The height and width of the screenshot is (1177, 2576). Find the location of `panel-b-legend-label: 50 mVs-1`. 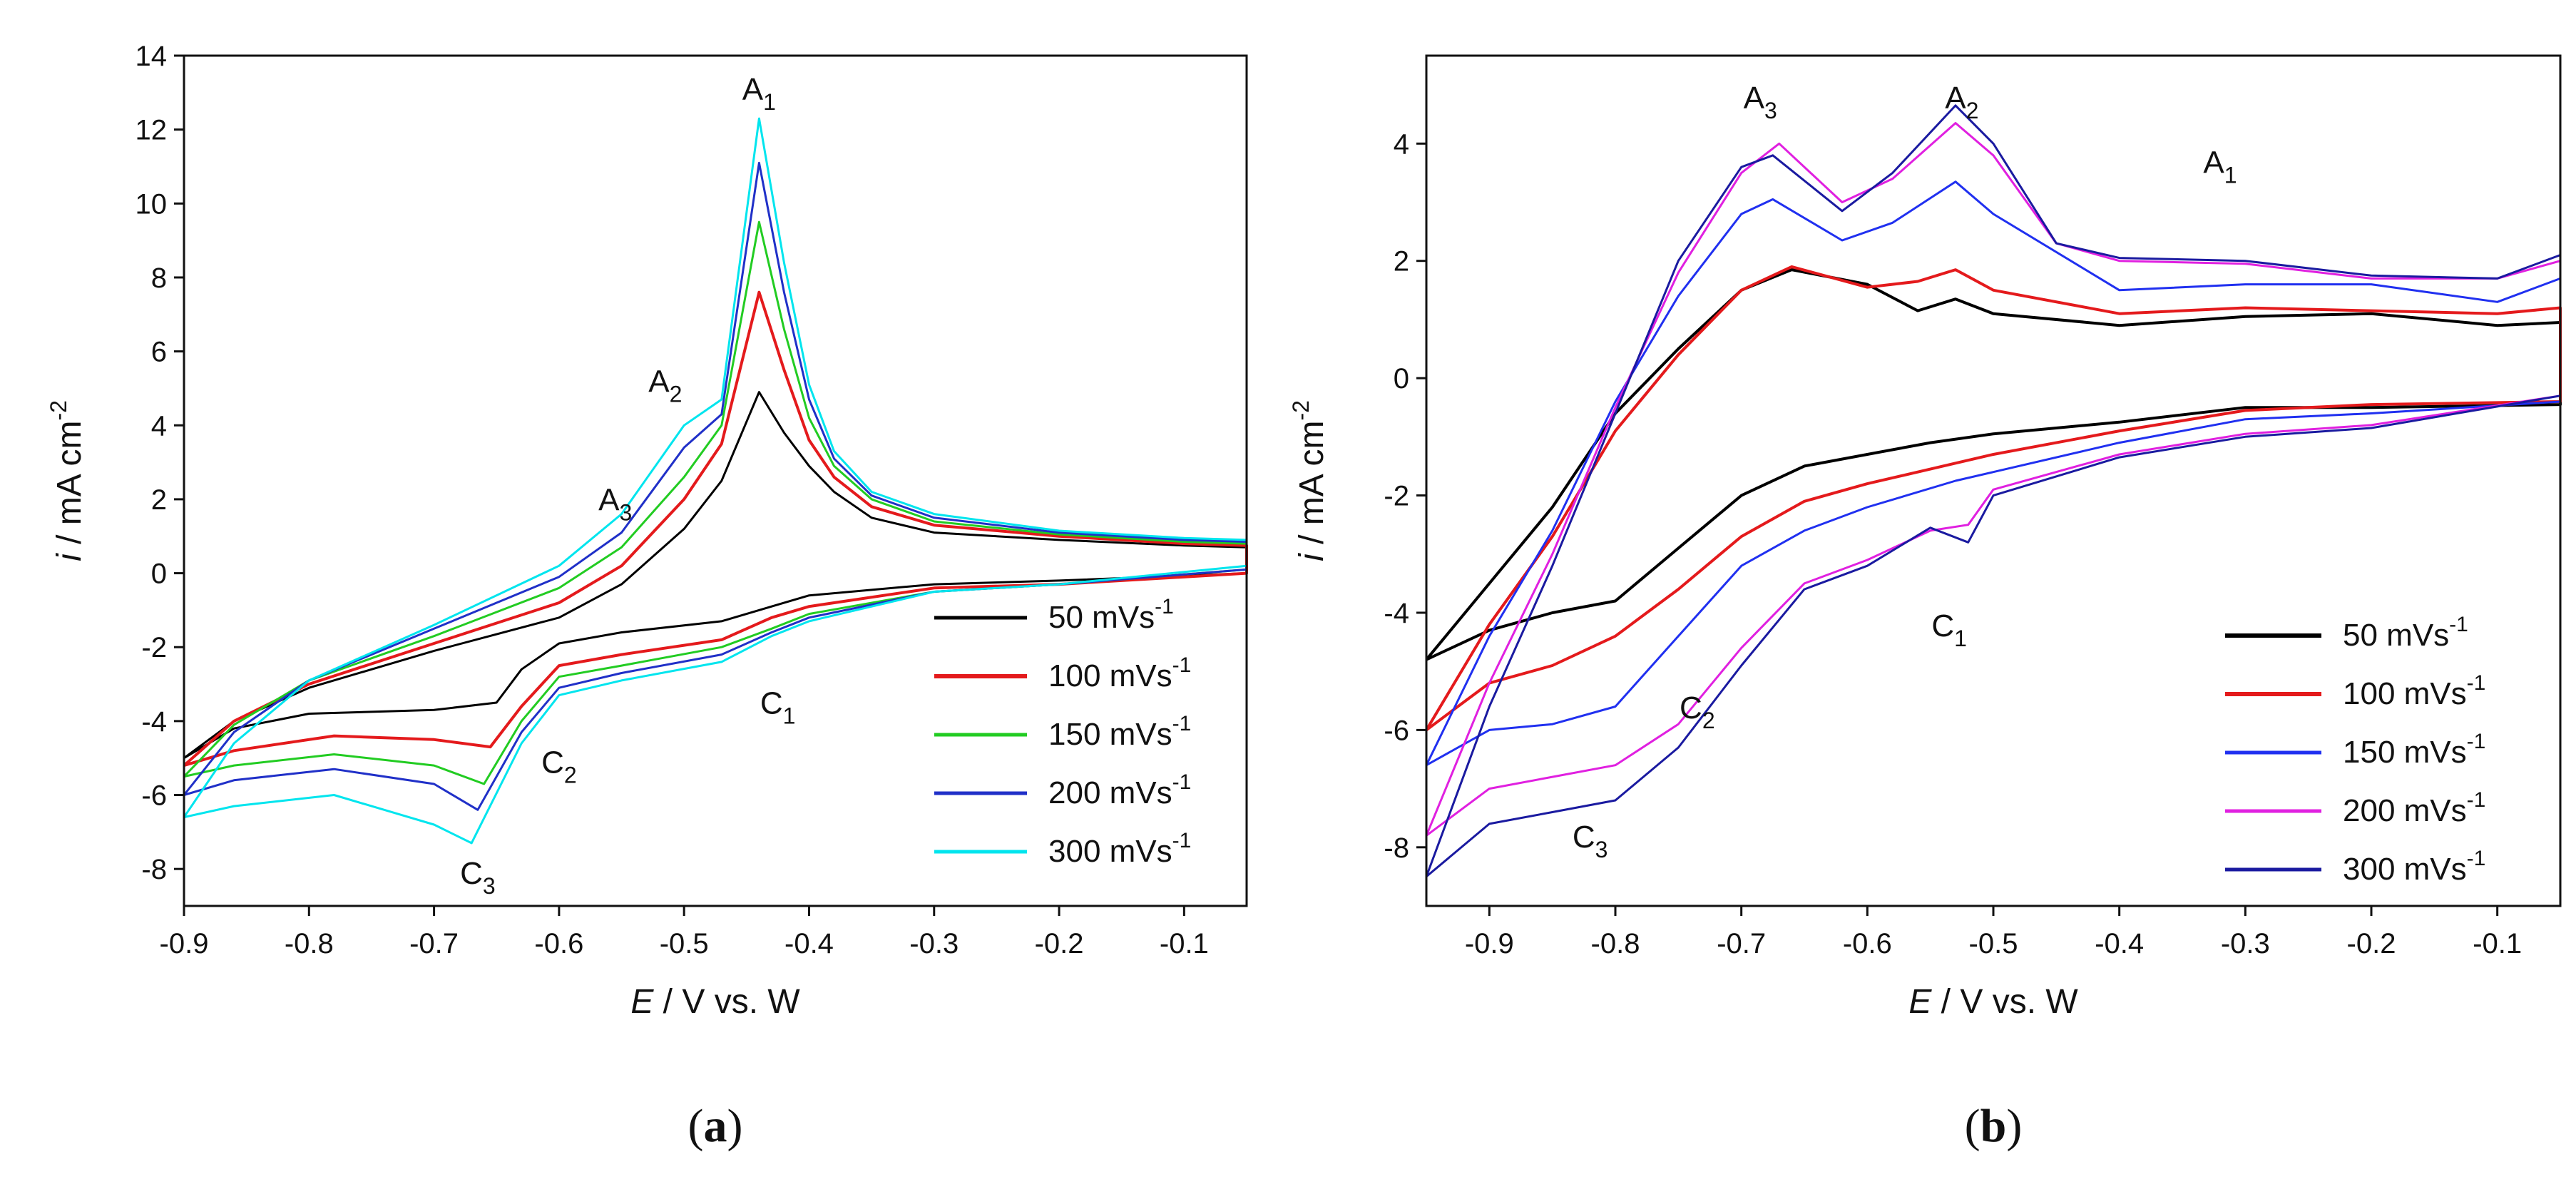

panel-b-legend-label: 50 mVs-1 is located at coordinates (2405, 633).